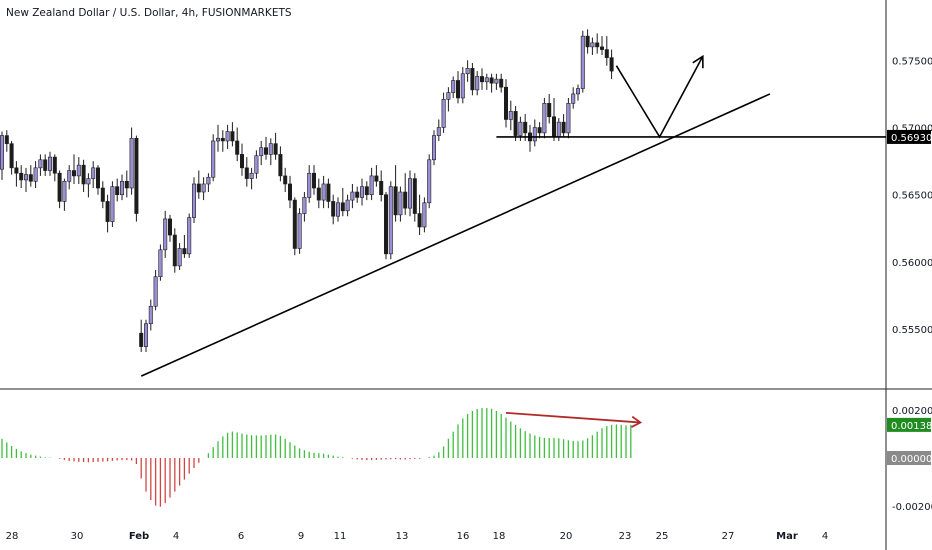 The image size is (932, 550). What do you see at coordinates (463, 536) in the screenshot?
I see `time-tick-label: 16` at bounding box center [463, 536].